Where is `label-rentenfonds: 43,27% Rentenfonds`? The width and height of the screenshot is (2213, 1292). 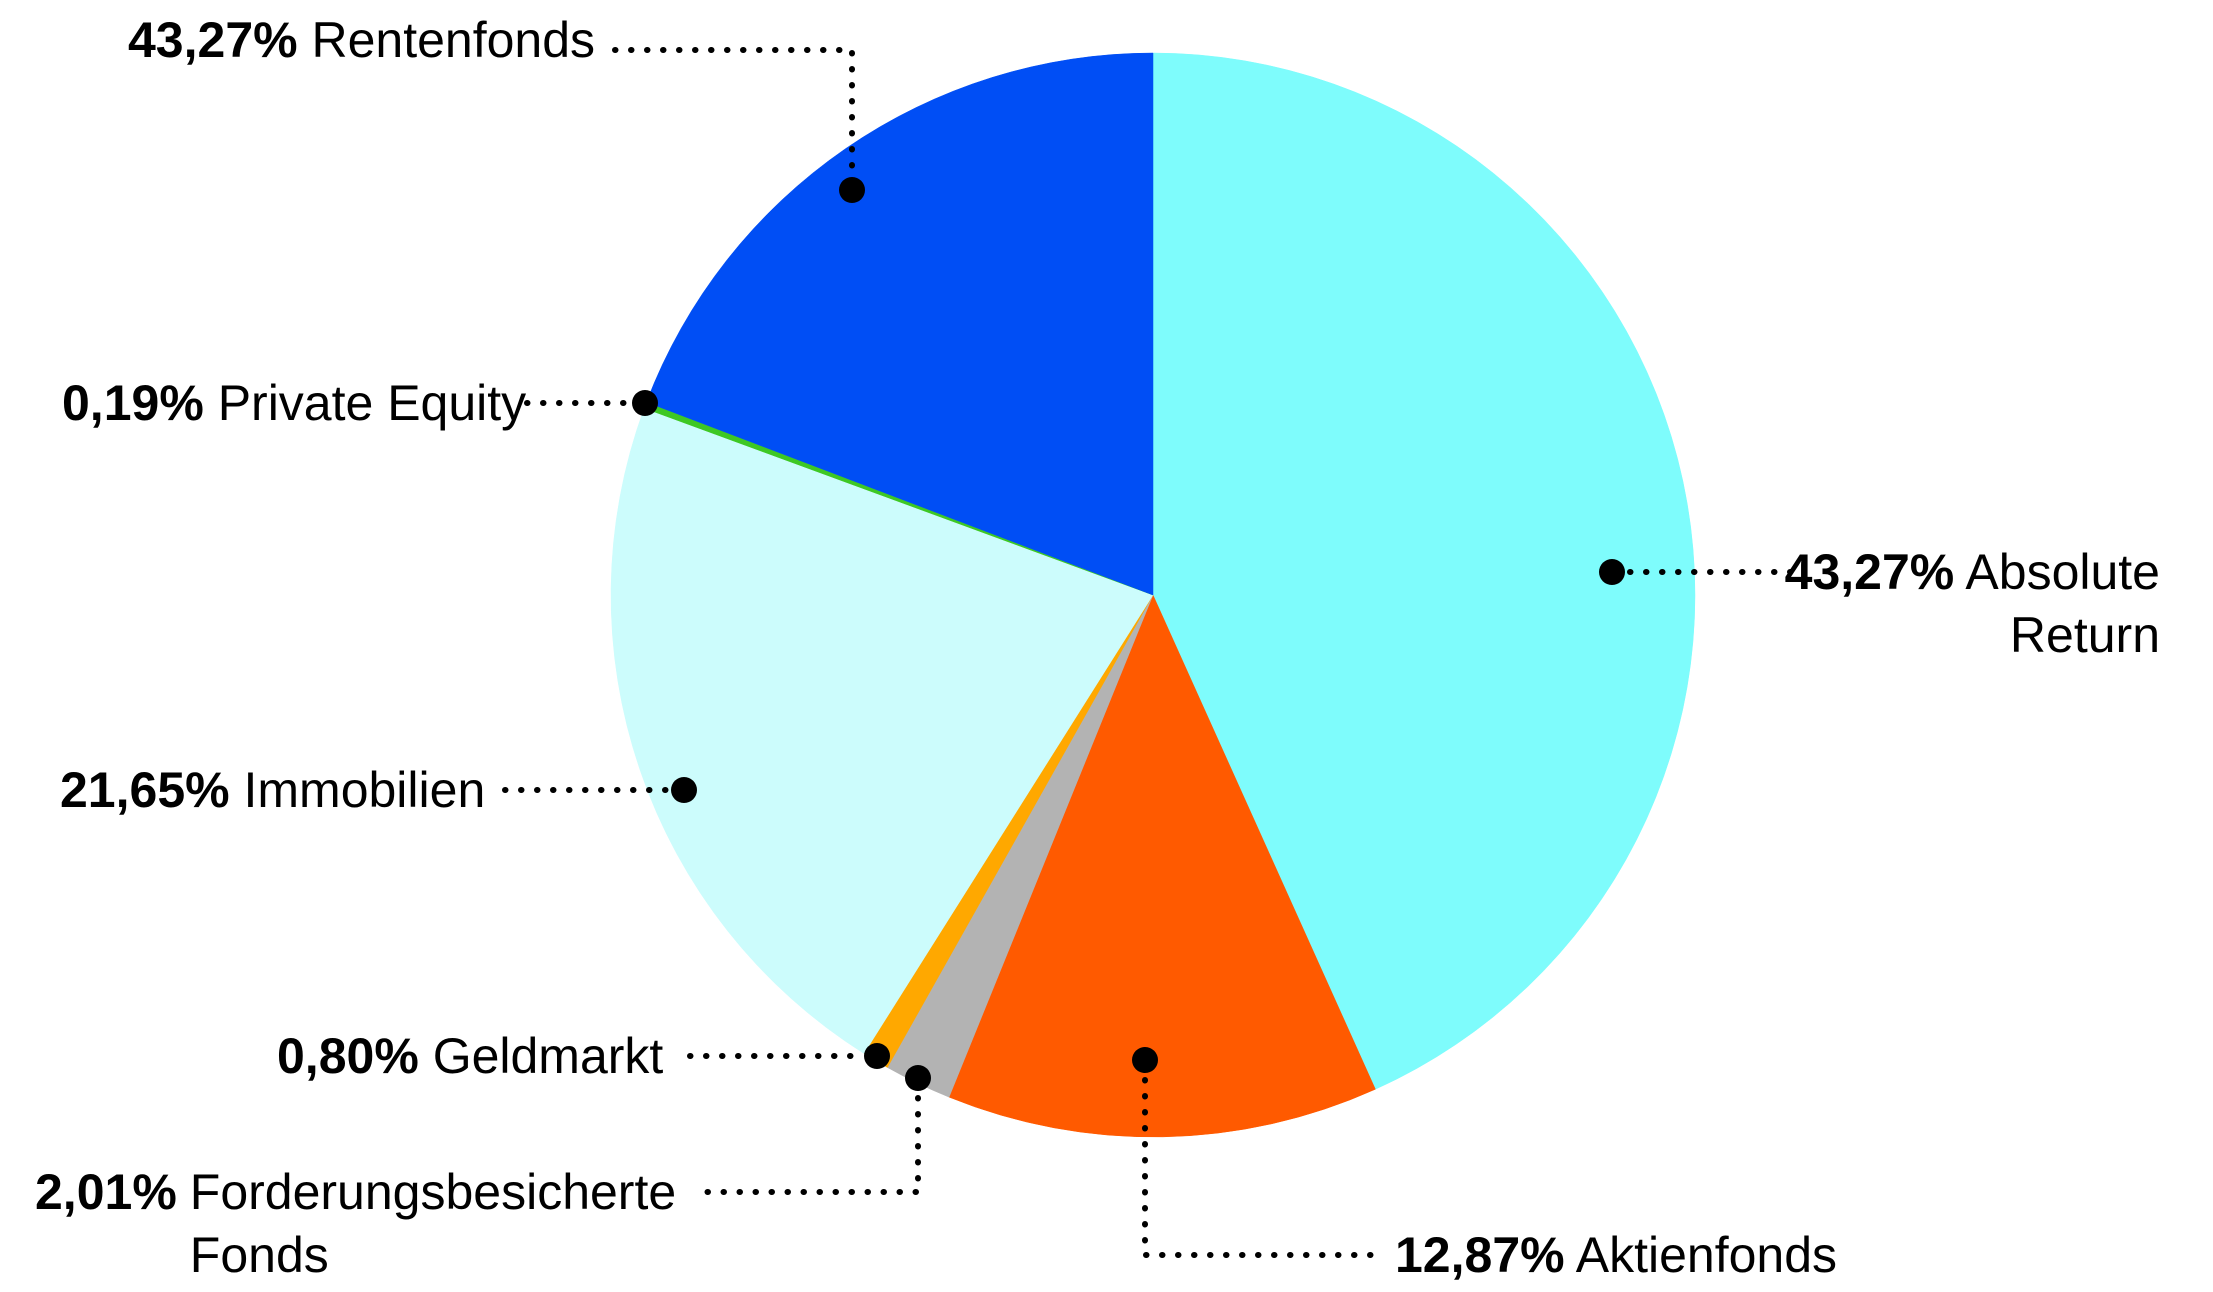 label-rentenfonds: 43,27% Rentenfonds is located at coordinates (361, 40).